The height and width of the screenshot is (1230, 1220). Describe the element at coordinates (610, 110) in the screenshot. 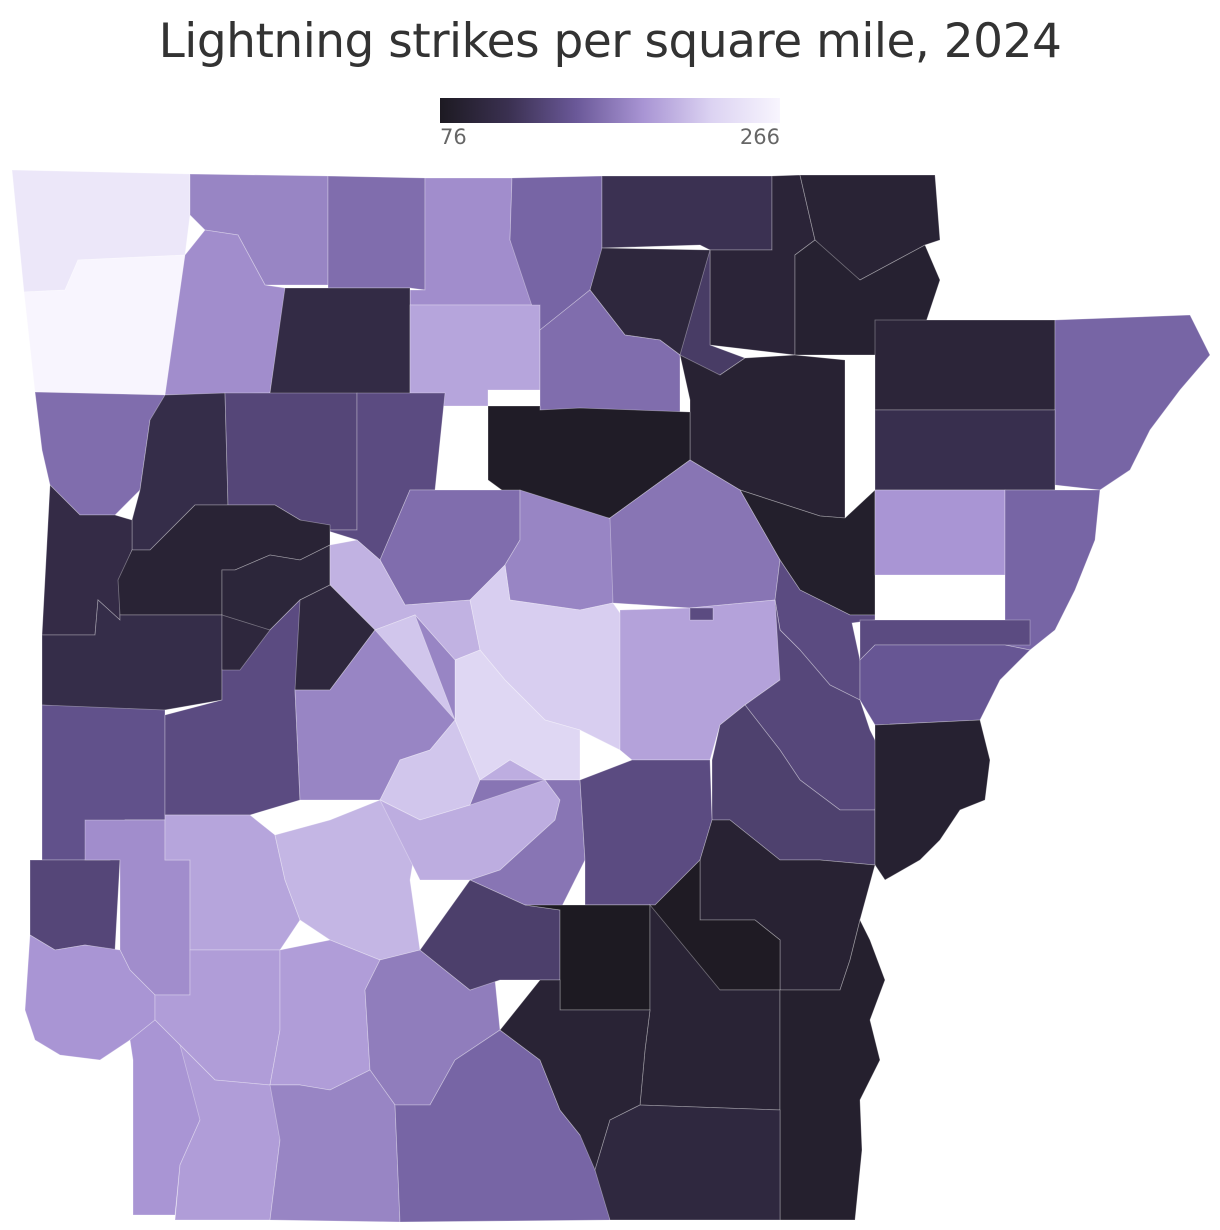

I see `legend-gradient-bar` at that location.